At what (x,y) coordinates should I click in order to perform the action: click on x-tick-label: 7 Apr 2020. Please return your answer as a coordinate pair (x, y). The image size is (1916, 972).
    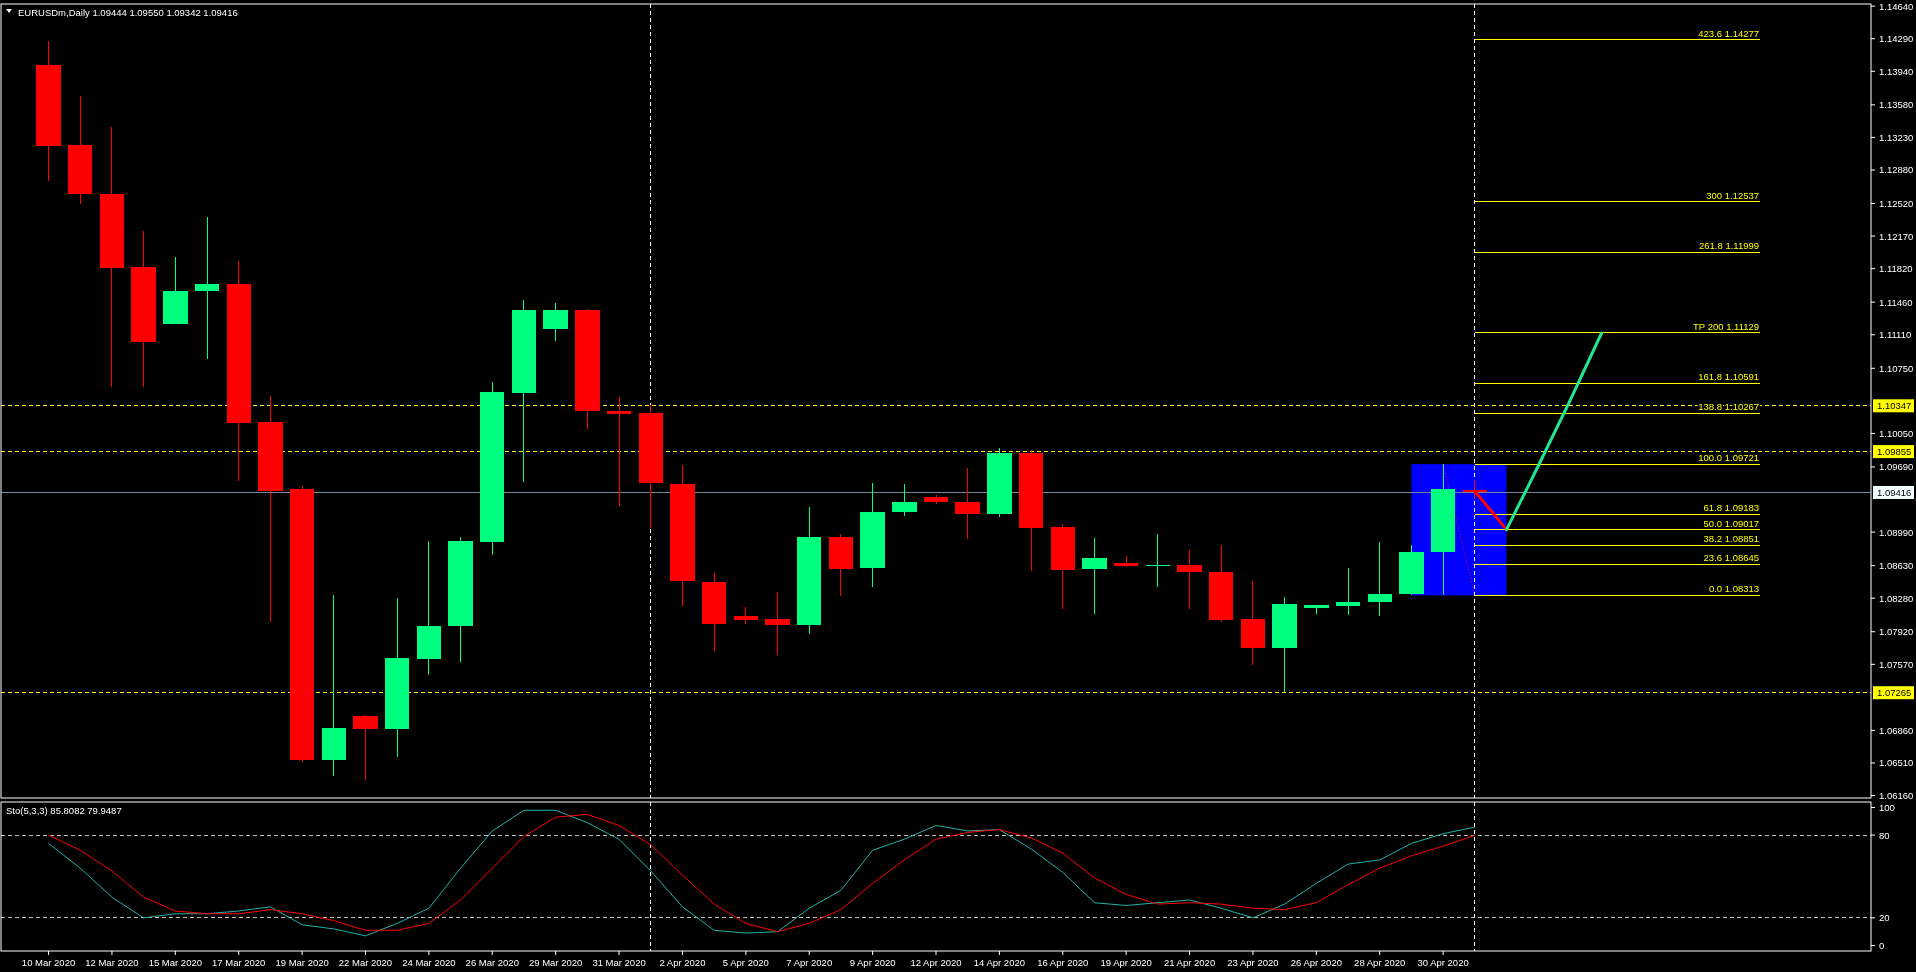
    Looking at the image, I should click on (809, 962).